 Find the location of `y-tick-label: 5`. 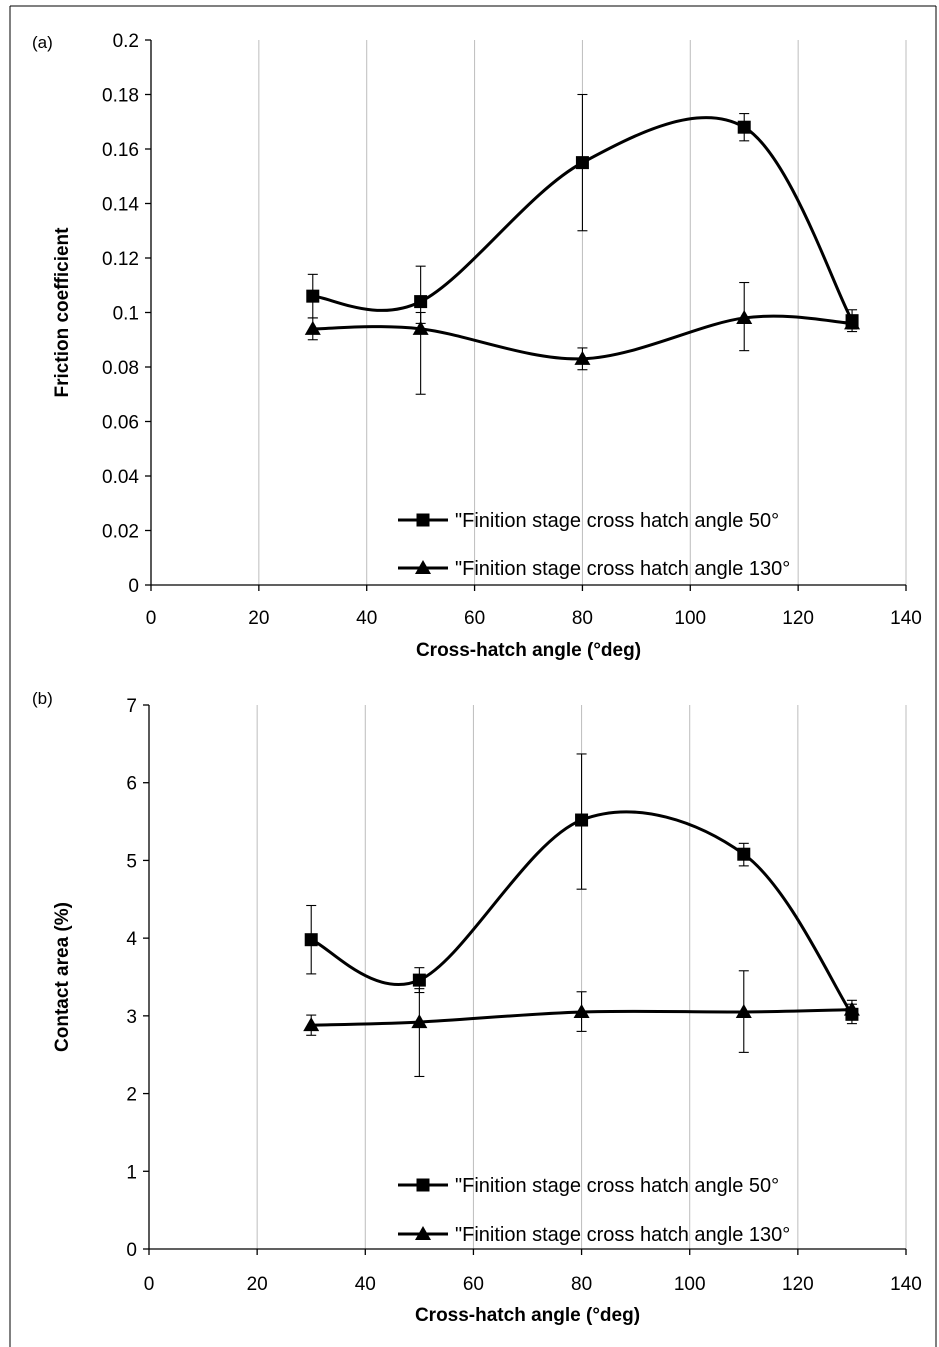

y-tick-label: 5 is located at coordinates (131, 861).